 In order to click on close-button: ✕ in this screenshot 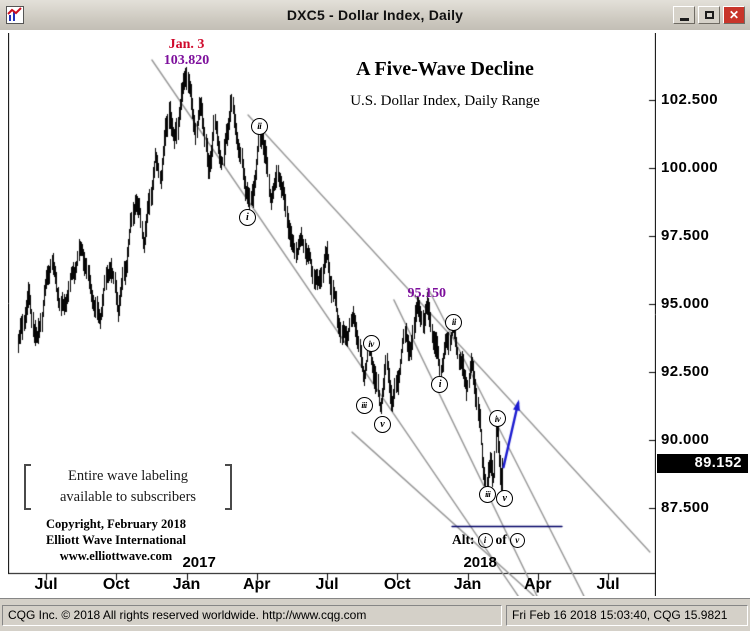, I will do `click(734, 15)`.